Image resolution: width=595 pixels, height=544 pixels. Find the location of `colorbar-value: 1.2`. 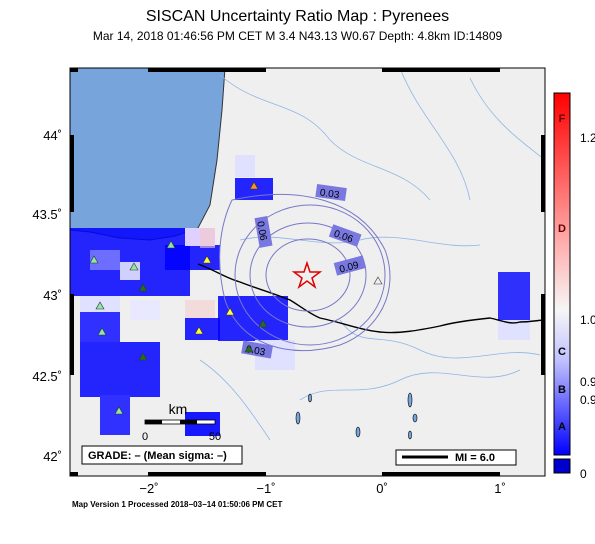

colorbar-value: 1.2 is located at coordinates (587, 138).